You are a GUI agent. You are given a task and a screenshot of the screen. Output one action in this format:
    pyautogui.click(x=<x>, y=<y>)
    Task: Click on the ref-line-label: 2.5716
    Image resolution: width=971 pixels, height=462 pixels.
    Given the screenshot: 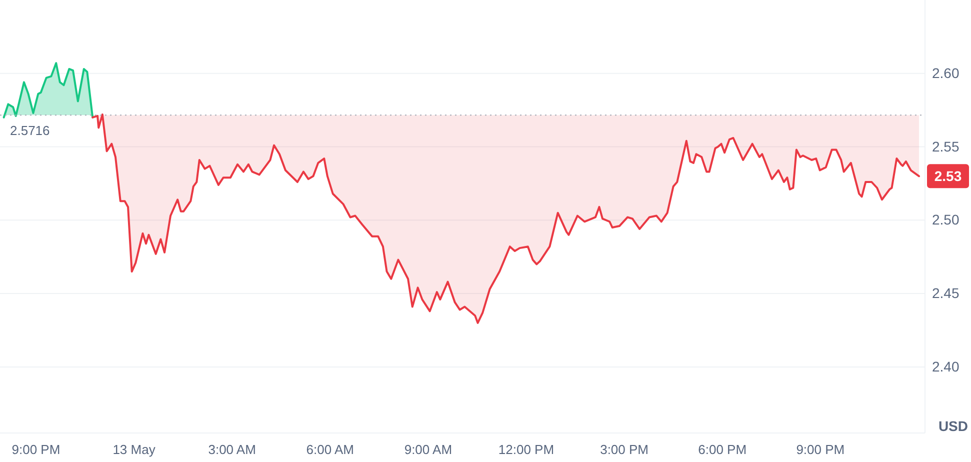 What is the action you would take?
    pyautogui.click(x=30, y=130)
    